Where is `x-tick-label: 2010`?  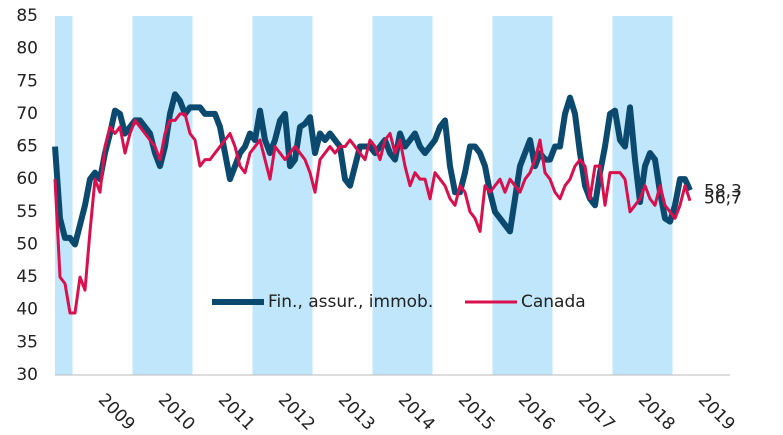
x-tick-label: 2010 is located at coordinates (176, 412).